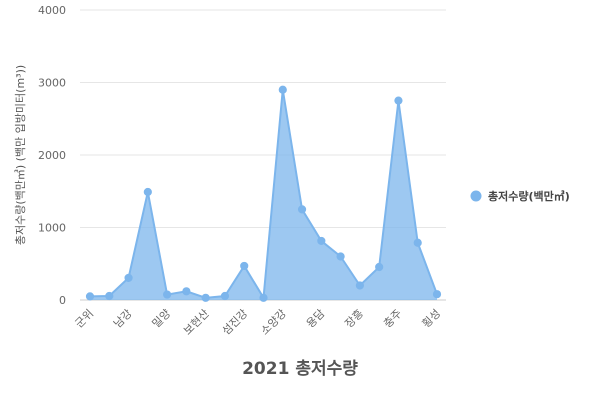 This screenshot has height=400, width=600. What do you see at coordinates (52, 228) in the screenshot?
I see `y-tick-label: 1000` at bounding box center [52, 228].